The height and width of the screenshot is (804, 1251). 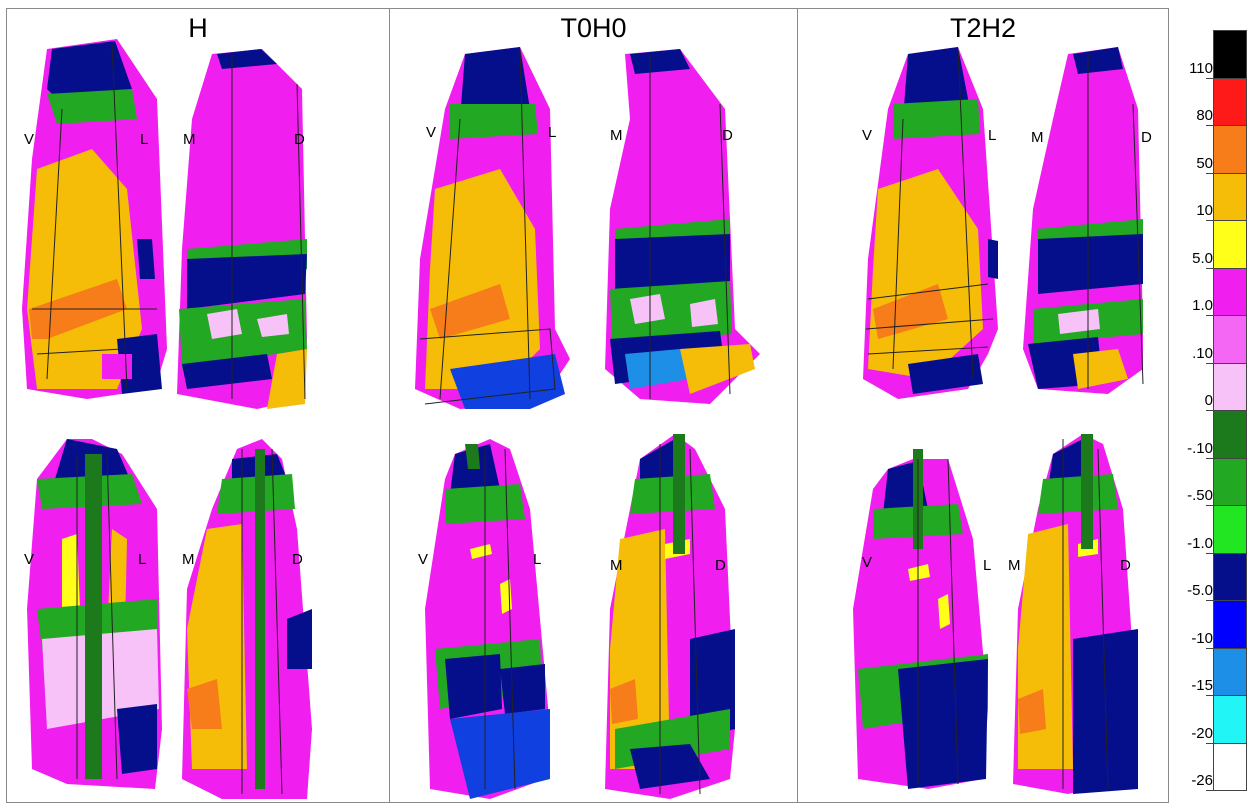 What do you see at coordinates (593, 28) in the screenshot?
I see `panel-title: T0H0` at bounding box center [593, 28].